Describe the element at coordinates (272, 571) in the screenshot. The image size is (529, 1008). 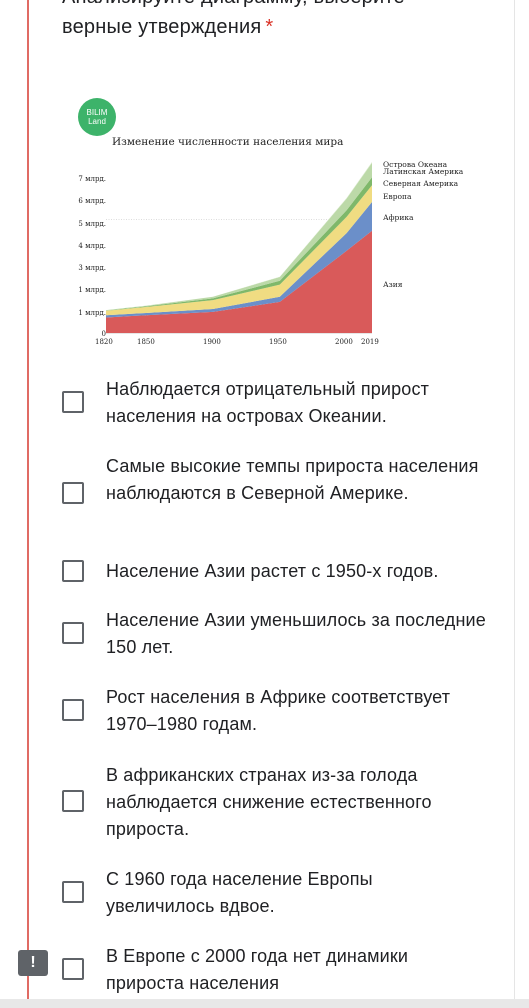
I see `option-label: Население Азии растет с 1950-х годов.` at that location.